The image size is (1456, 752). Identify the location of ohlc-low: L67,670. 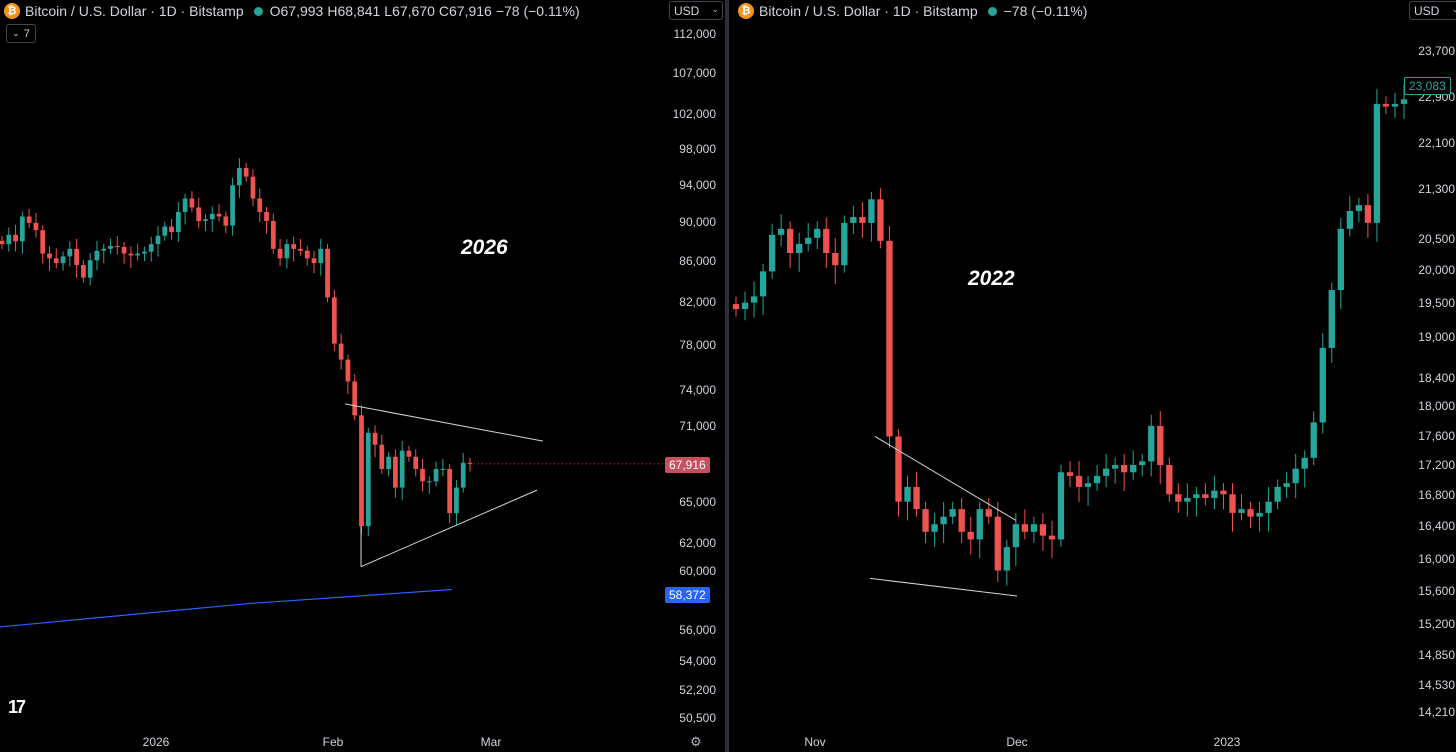
(409, 11).